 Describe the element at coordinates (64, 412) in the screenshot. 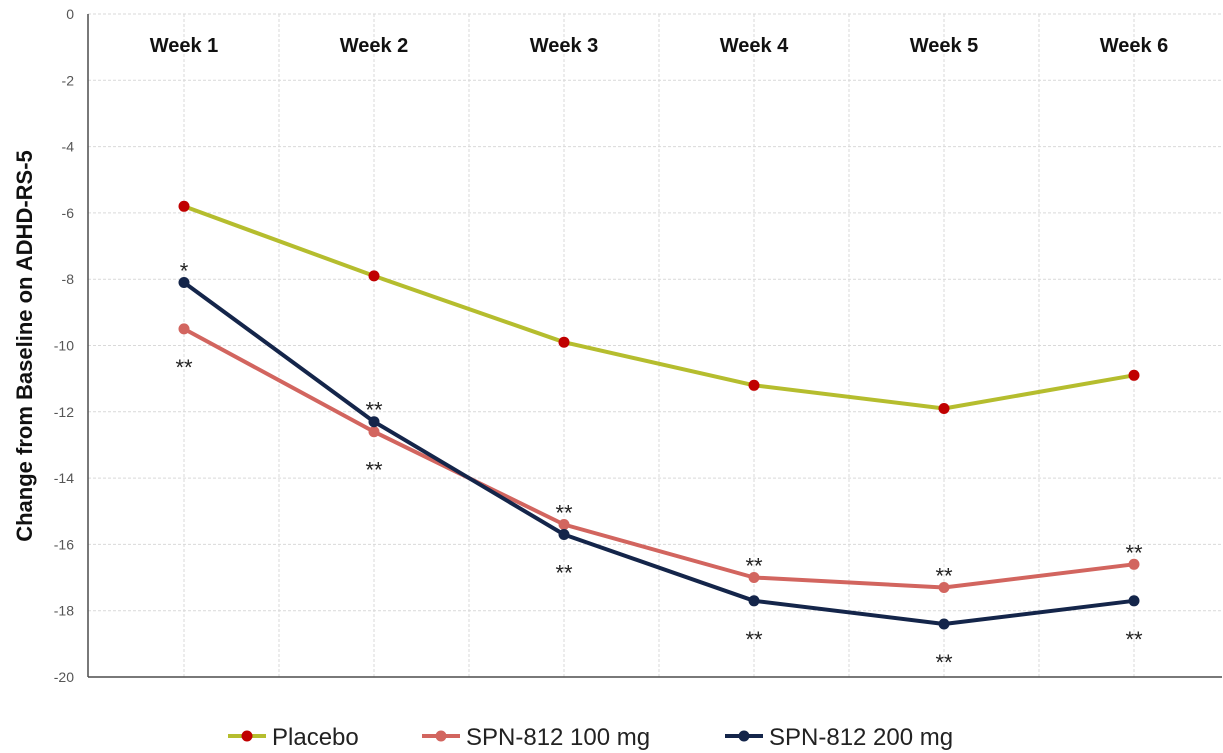

I see `y-tick-label: -12` at that location.